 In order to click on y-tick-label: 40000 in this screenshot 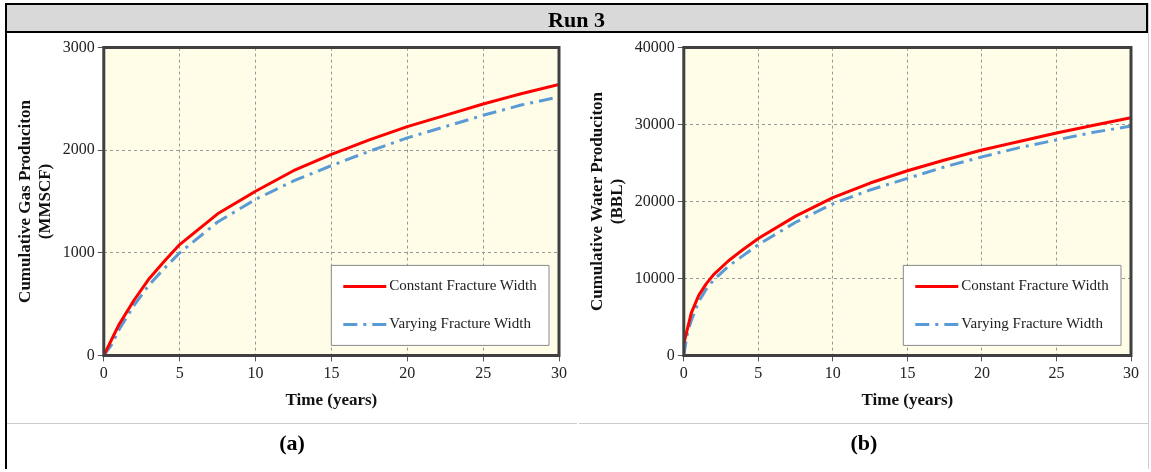, I will do `click(654, 46)`.